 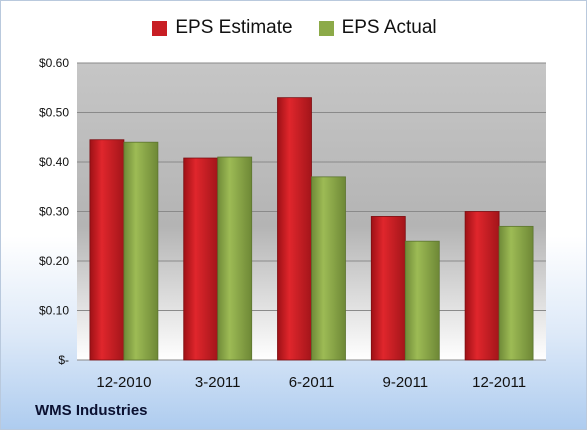 I want to click on legend-item-estimate: EPS Estimate, so click(x=222, y=28).